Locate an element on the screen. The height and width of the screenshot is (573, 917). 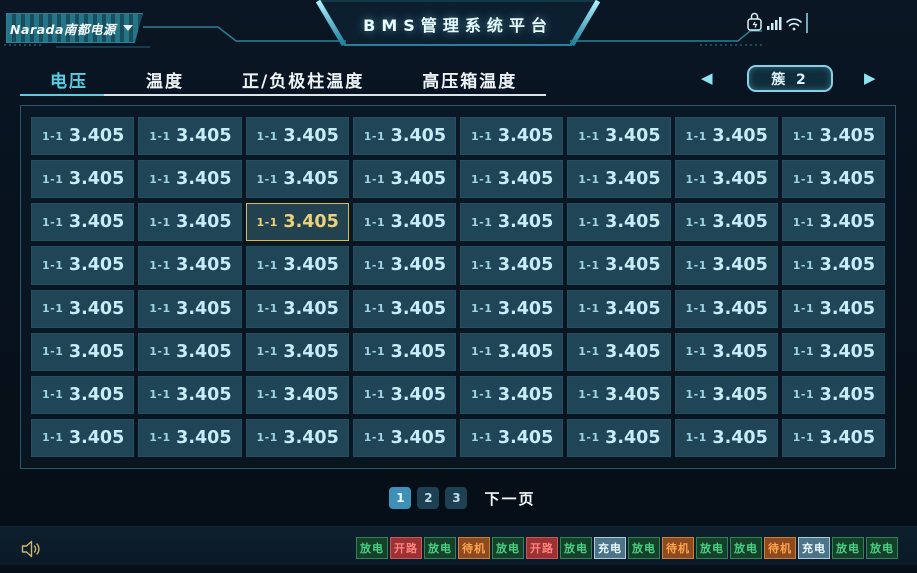
cell-7-7: 1-1 3.405 is located at coordinates (726, 394).